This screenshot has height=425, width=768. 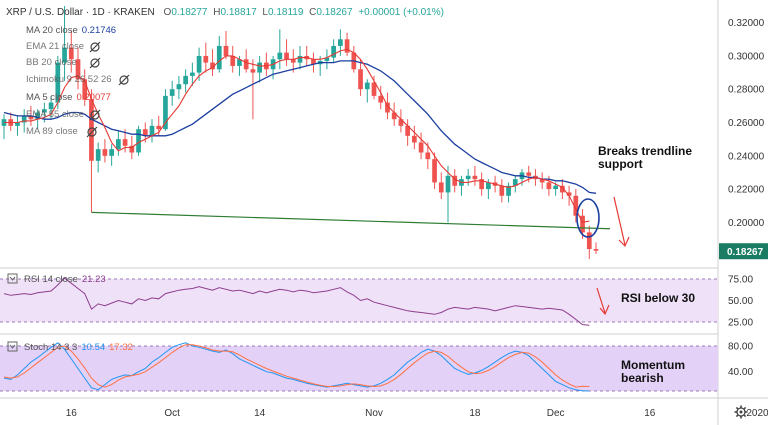 What do you see at coordinates (746, 123) in the screenshot?
I see `price-tick-label: 0.26000` at bounding box center [746, 123].